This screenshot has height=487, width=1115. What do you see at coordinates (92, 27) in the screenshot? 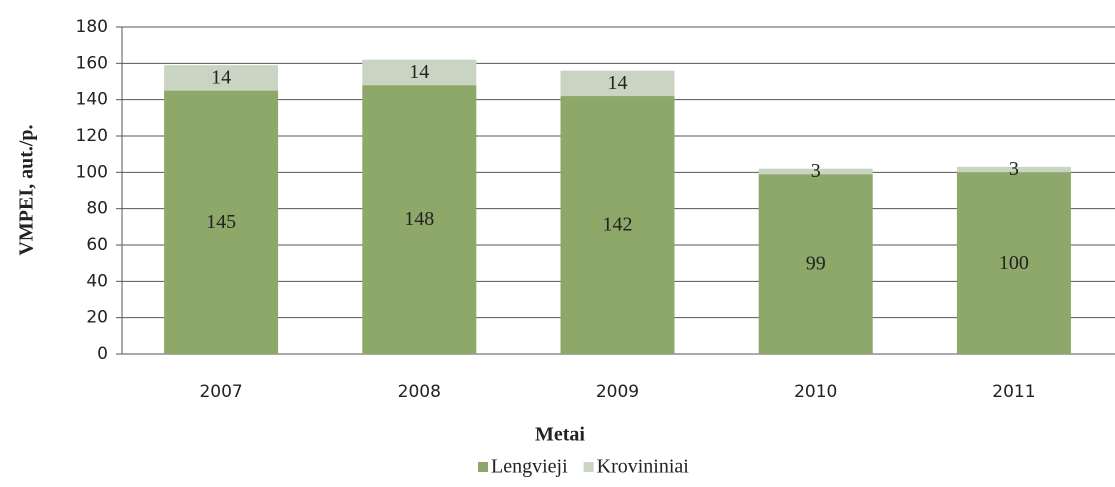
I see `y-tick-label: 180` at bounding box center [92, 27].